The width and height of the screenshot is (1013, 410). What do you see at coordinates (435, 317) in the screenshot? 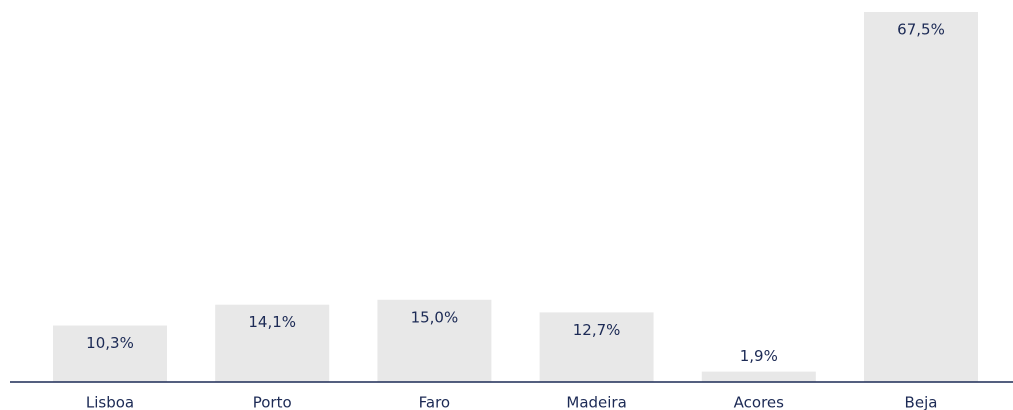
I see `value-label: 15,0%` at bounding box center [435, 317].